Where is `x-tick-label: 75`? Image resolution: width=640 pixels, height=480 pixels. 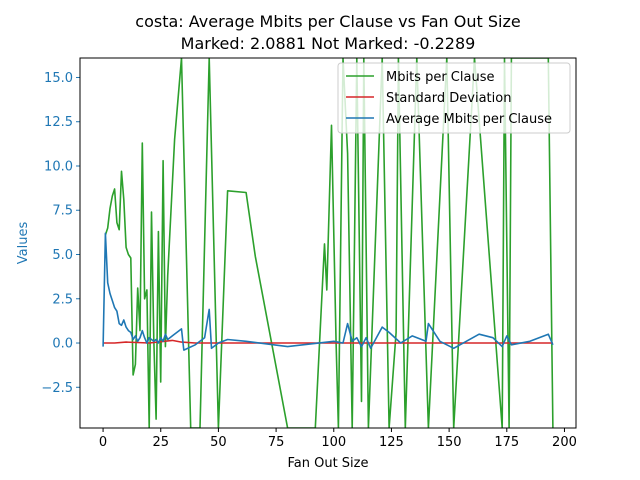
x-tick-label: 75 is located at coordinates (276, 442).